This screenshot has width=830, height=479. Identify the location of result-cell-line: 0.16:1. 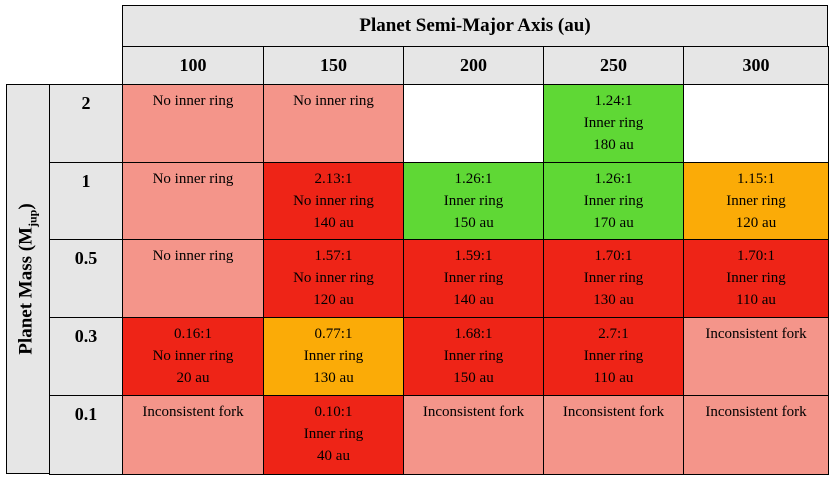
(193, 334).